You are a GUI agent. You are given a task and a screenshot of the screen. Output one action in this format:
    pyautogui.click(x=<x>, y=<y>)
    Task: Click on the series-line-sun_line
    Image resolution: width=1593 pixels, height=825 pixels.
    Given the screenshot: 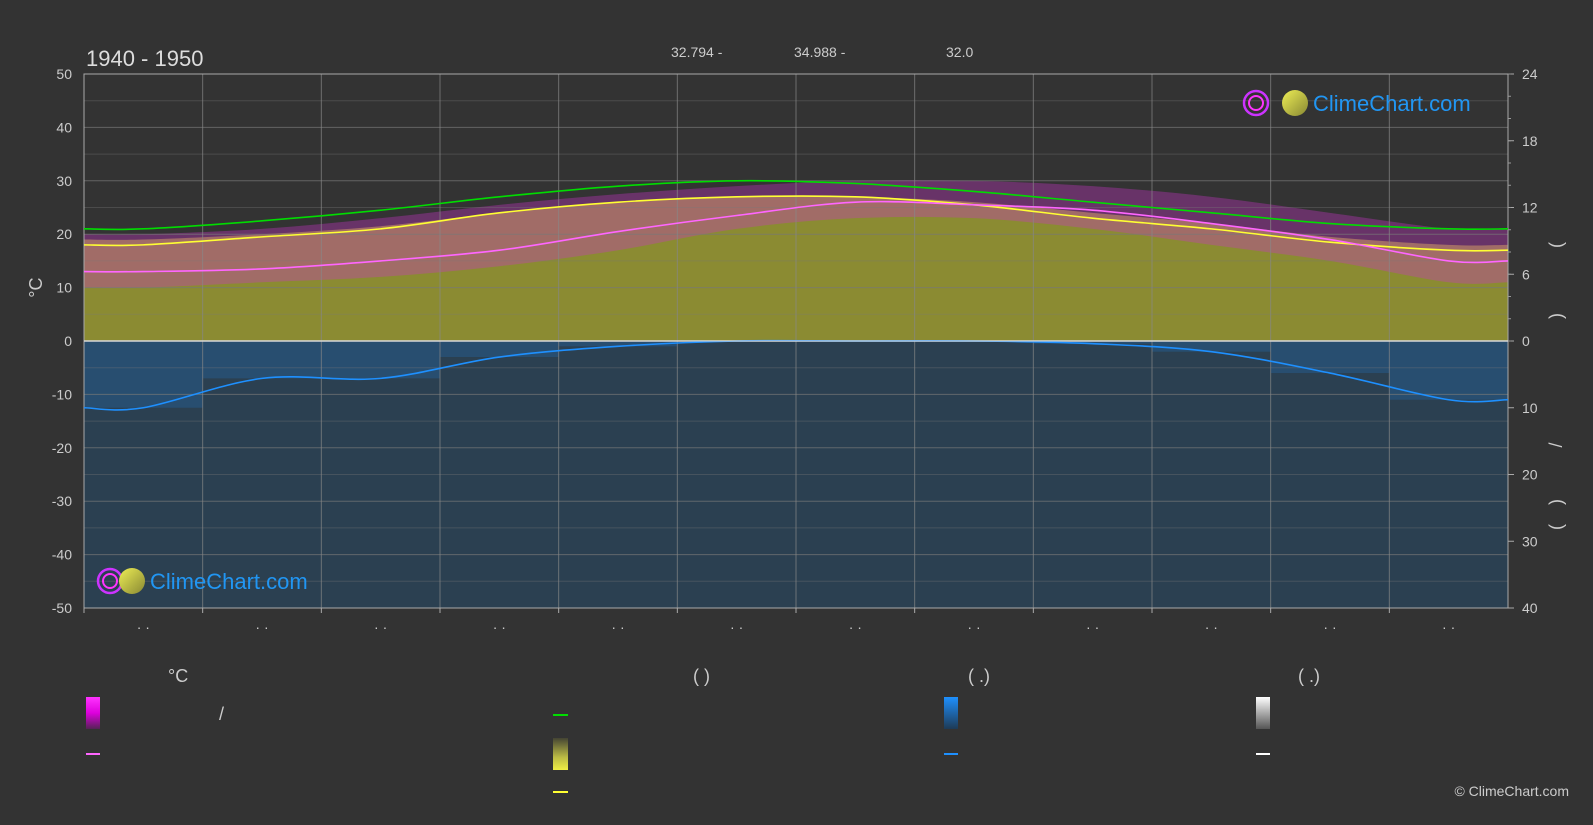 What is the action you would take?
    pyautogui.click(x=796, y=223)
    